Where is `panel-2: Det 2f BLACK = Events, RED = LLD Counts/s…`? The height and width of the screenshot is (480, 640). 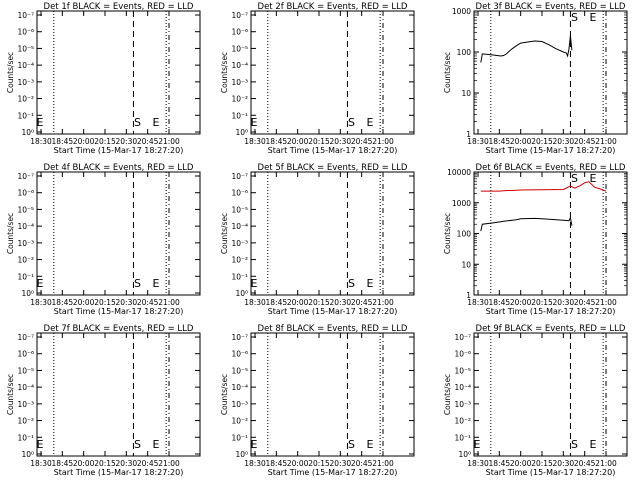
panel-2: Det 2f BLACK = Events, RED = LLD Counts/s… is located at coordinates (317, 78).